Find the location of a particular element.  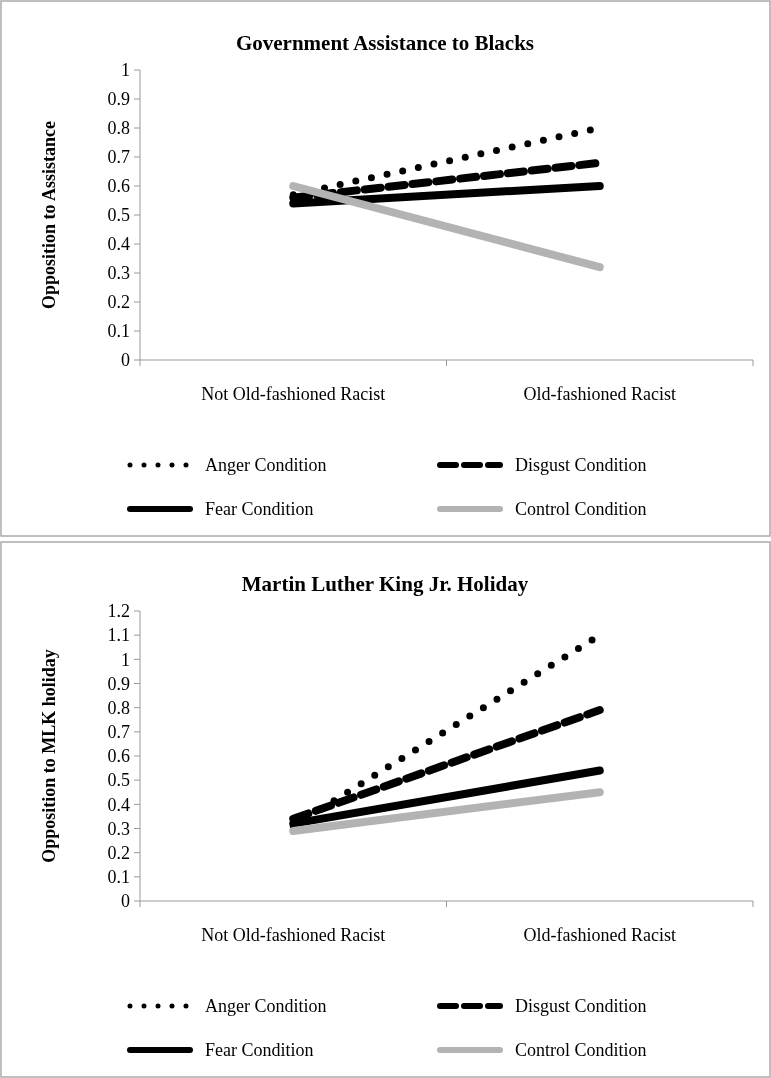

y-tick-label: 1.2 is located at coordinates (118, 611).